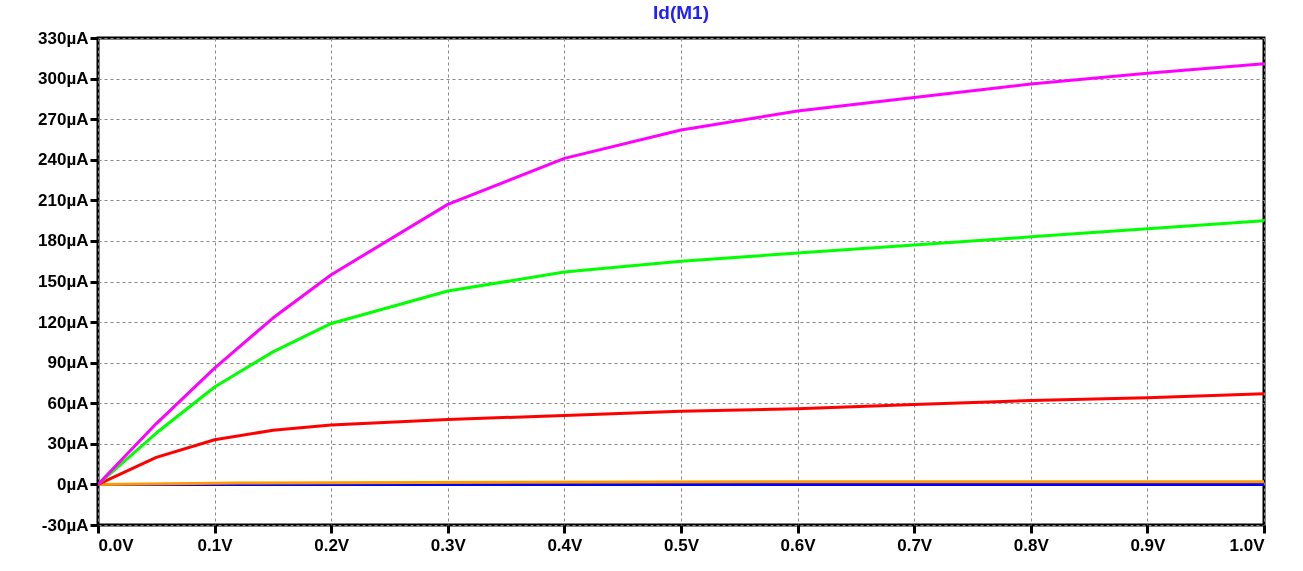 This screenshot has width=1303, height=571. I want to click on y-tick-label: 240µA, so click(63, 160).